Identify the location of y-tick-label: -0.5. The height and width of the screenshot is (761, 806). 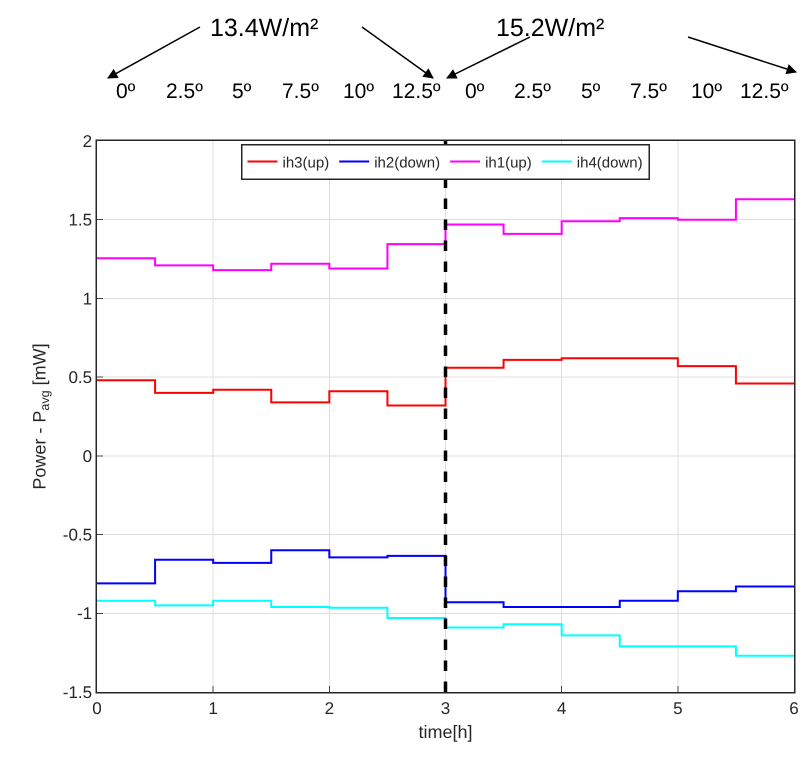
(77, 535).